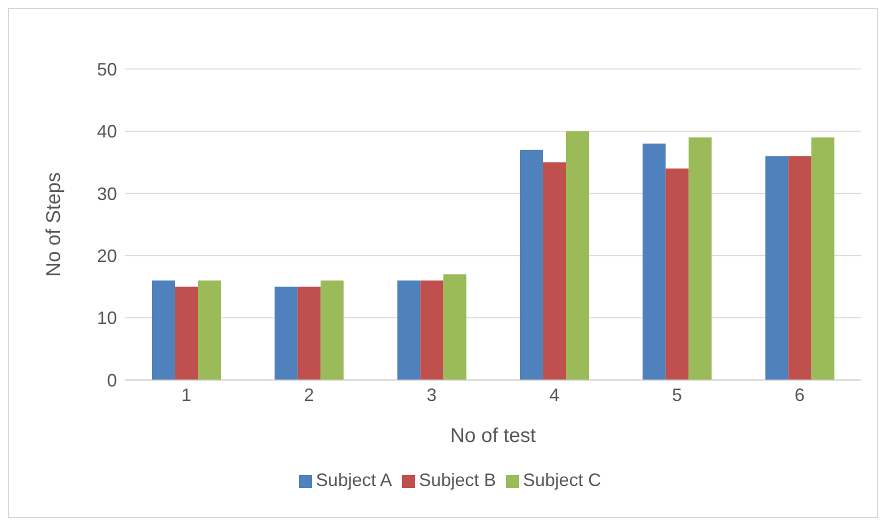 Image resolution: width=887 pixels, height=524 pixels. Describe the element at coordinates (799, 394) in the screenshot. I see `x-tick-label: 6` at that location.